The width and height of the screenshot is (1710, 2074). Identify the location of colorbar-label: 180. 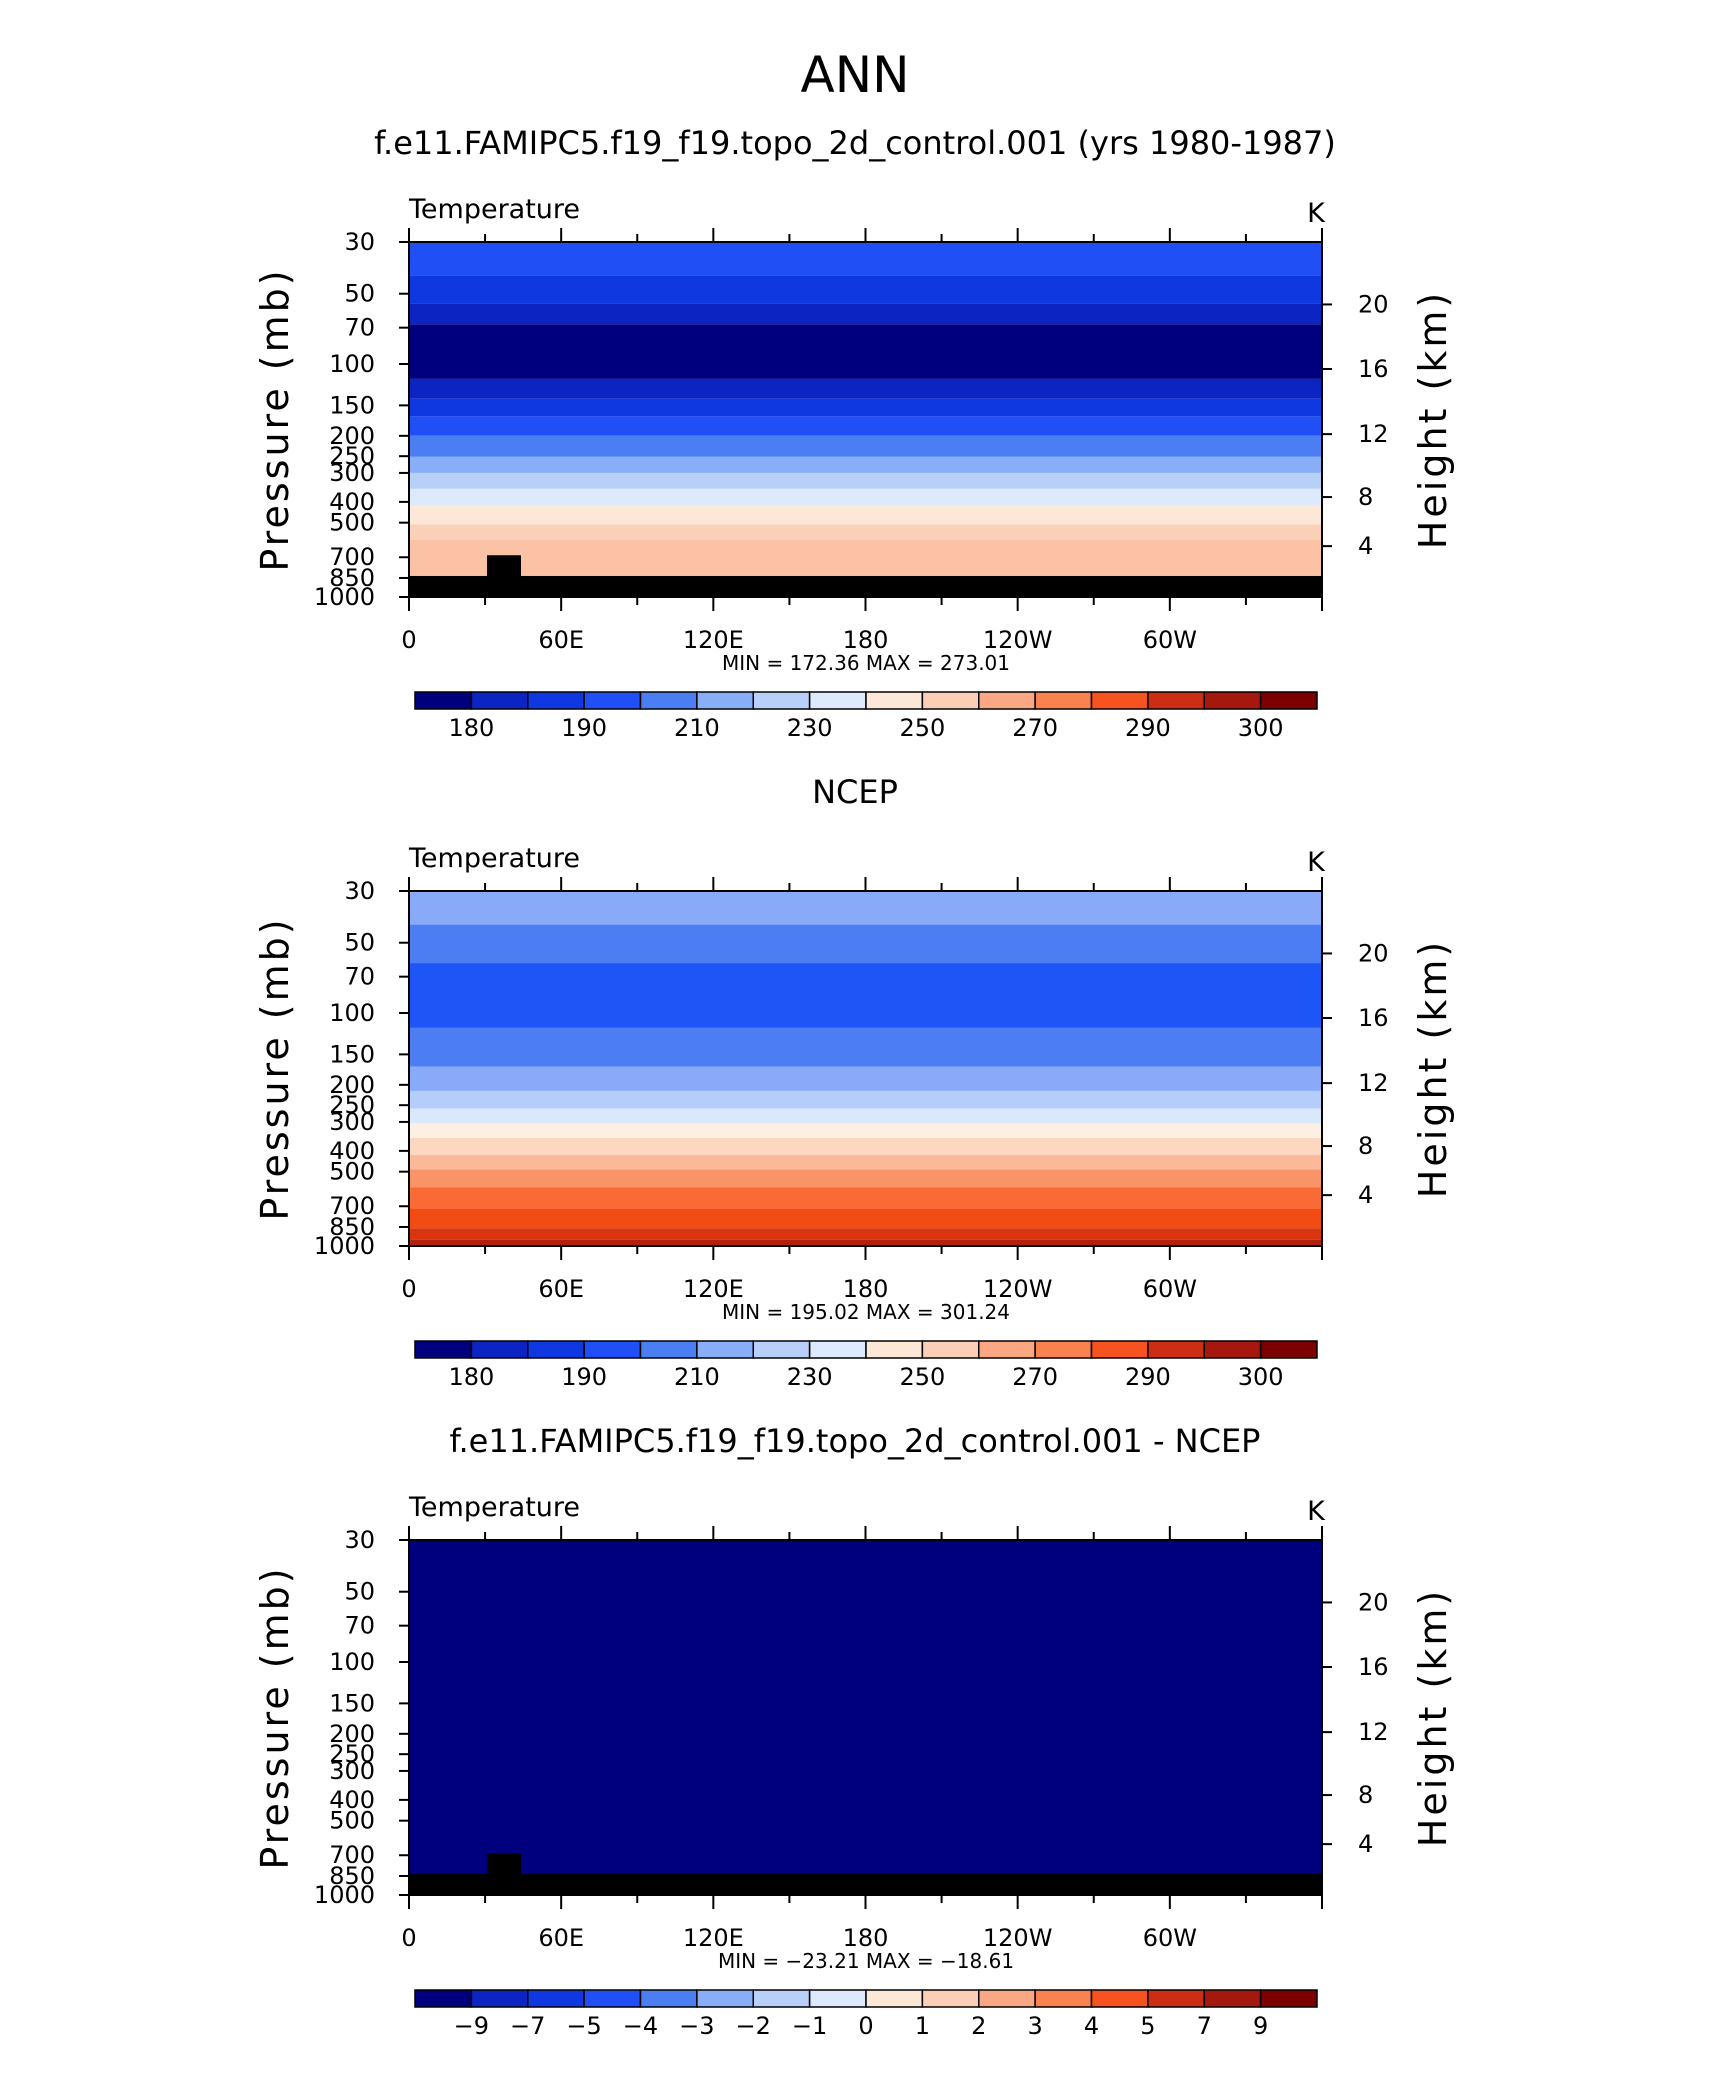
(471, 1377).